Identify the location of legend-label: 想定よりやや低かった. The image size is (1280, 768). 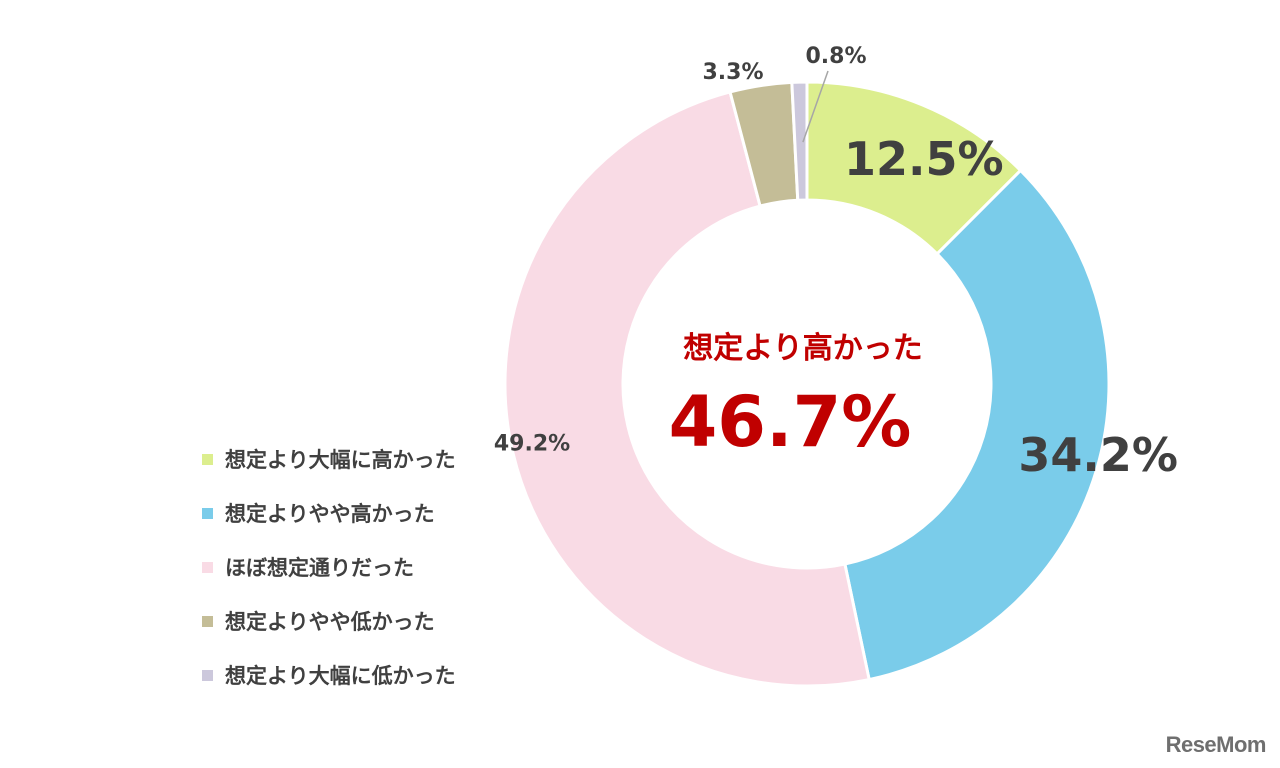
(330, 622).